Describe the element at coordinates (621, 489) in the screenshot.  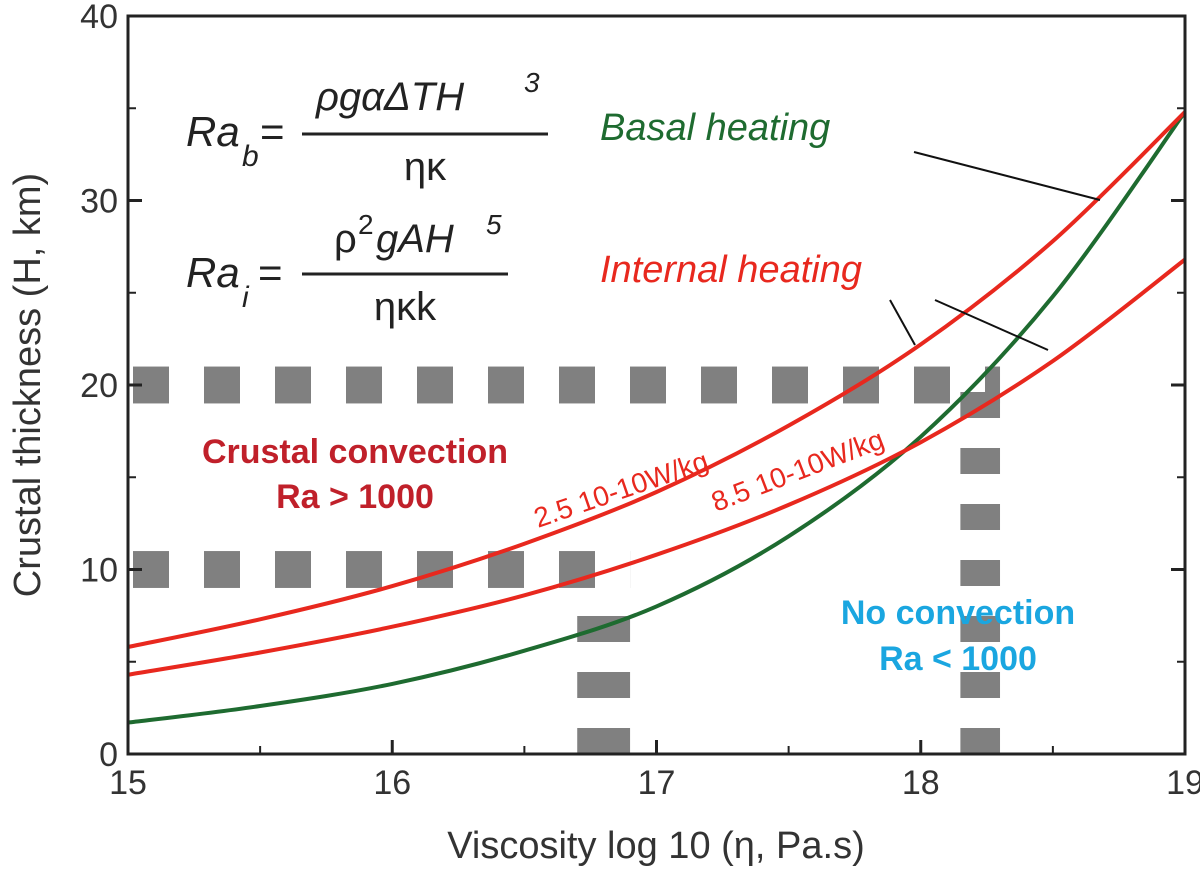
I see `rate-label-2-5: 2.5 10-10W/kg` at that location.